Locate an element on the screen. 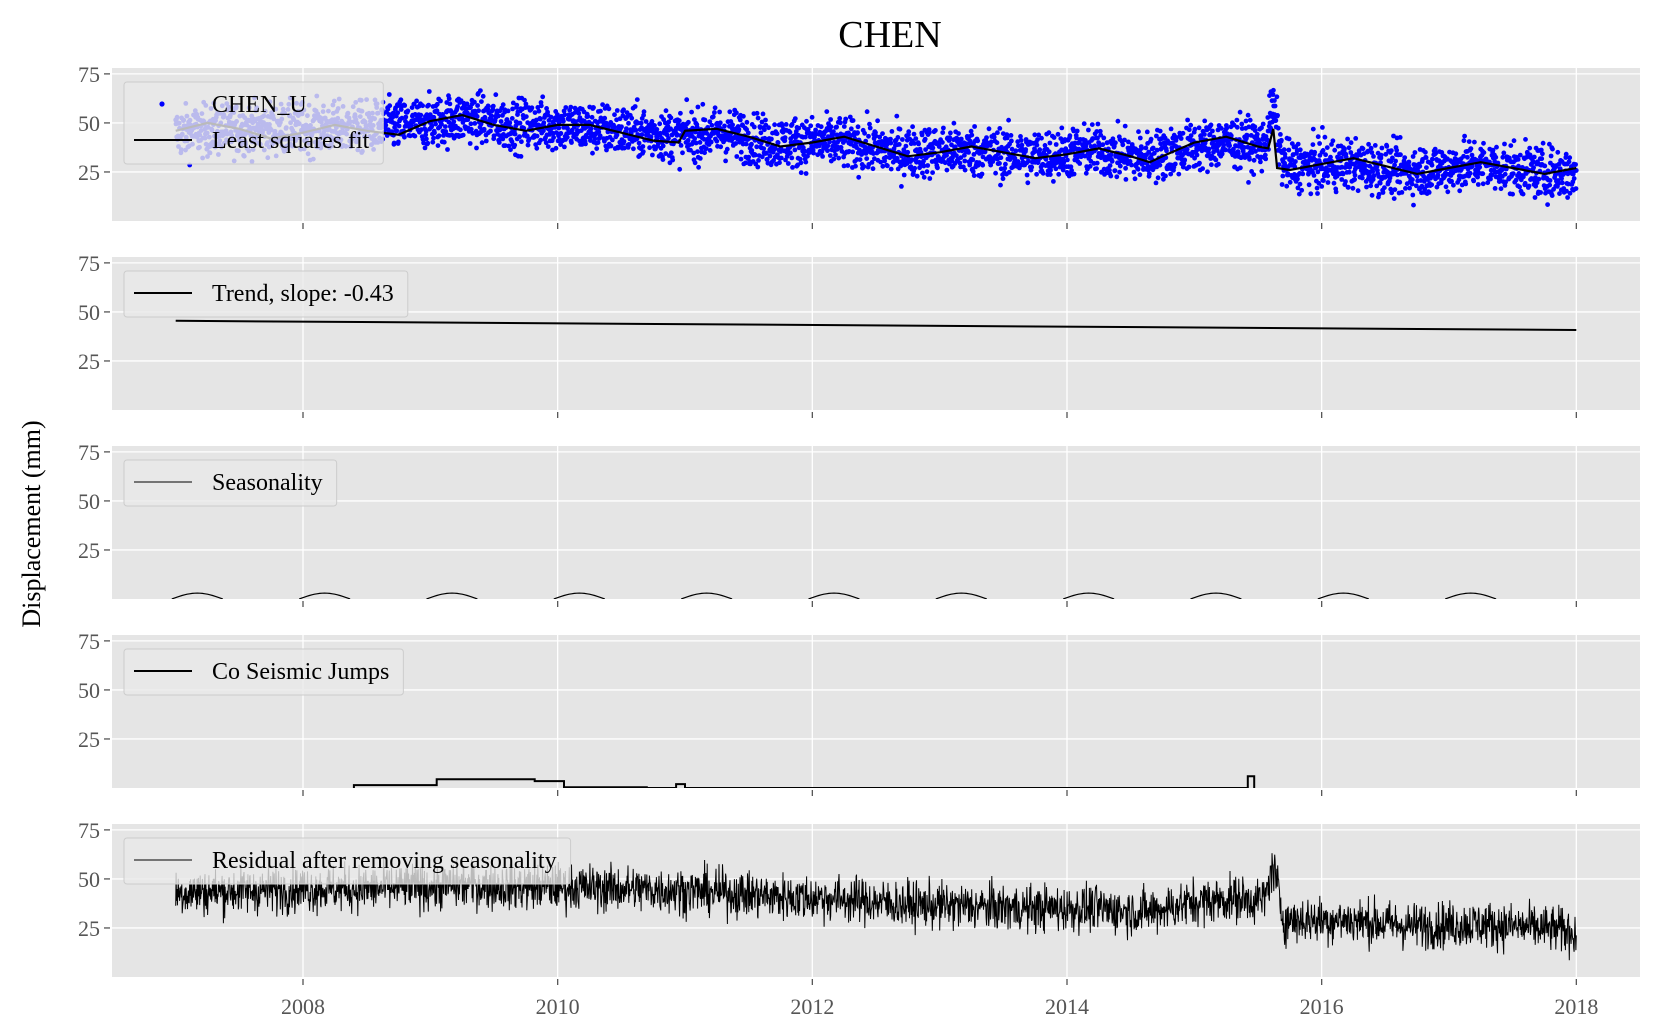 This screenshot has width=1677, height=1035. jump-line is located at coordinates (804, 781).